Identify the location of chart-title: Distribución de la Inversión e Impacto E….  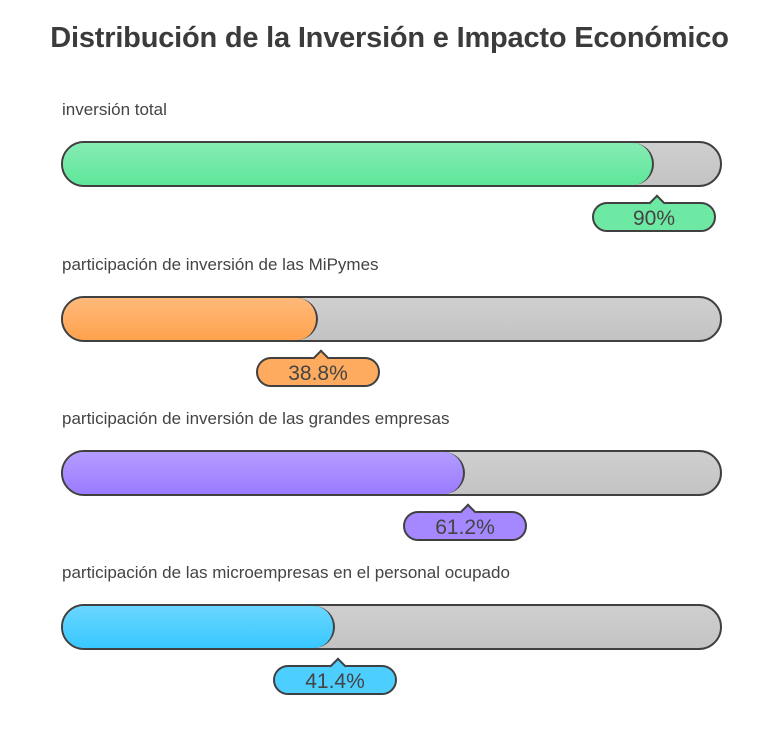
(389, 38).